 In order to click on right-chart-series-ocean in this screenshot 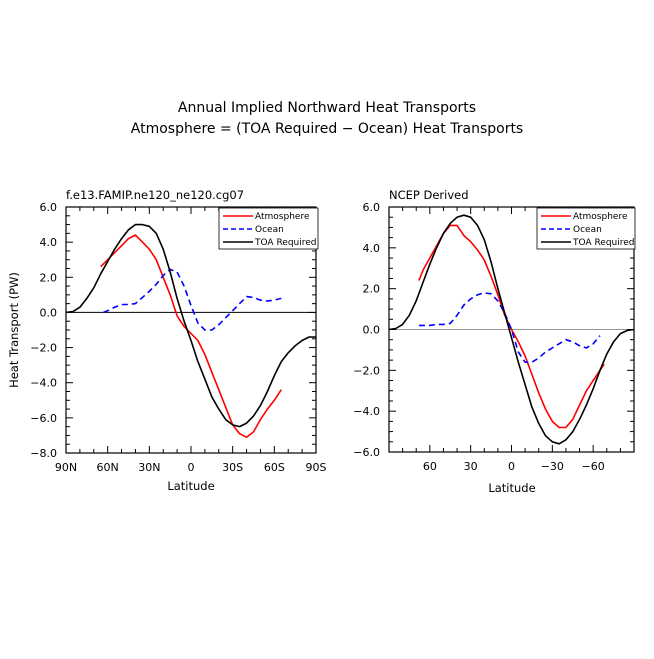, I will do `click(509, 327)`.